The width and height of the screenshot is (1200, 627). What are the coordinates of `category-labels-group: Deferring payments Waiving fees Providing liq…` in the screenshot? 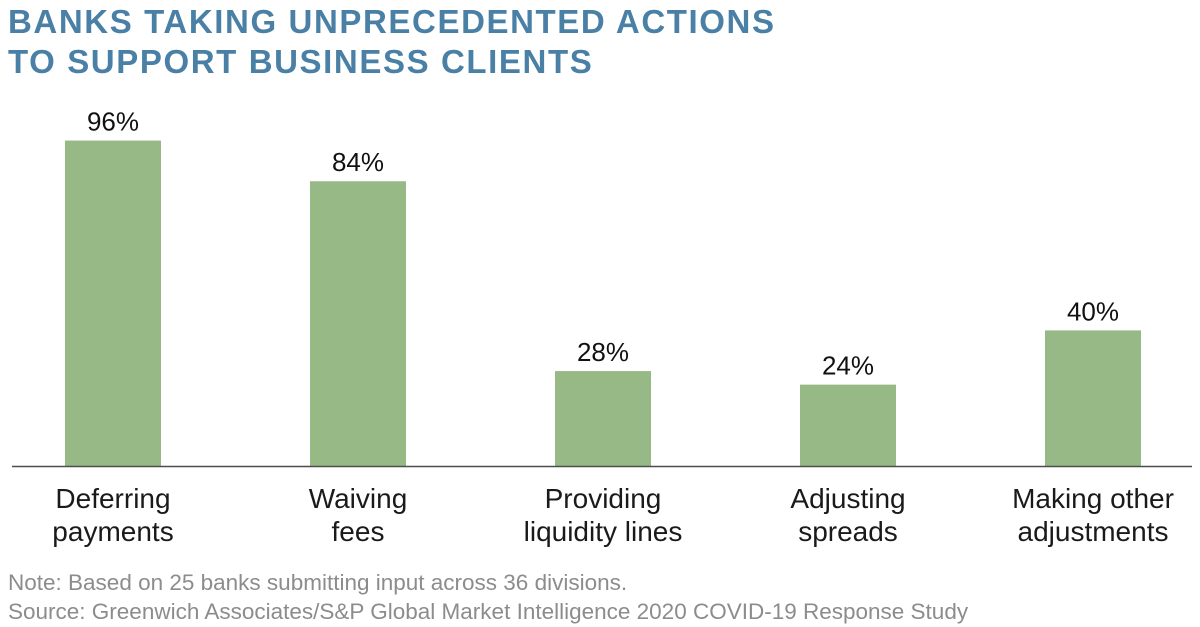 It's located at (613, 515).